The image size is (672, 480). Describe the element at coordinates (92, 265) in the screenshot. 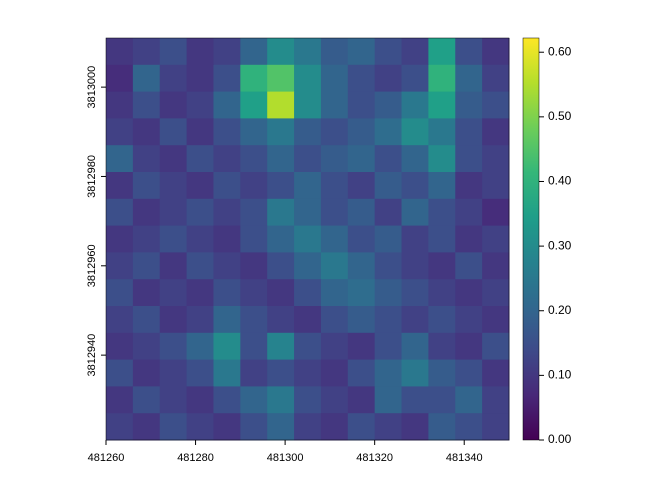

I see `y-tick-label: 3812960` at that location.